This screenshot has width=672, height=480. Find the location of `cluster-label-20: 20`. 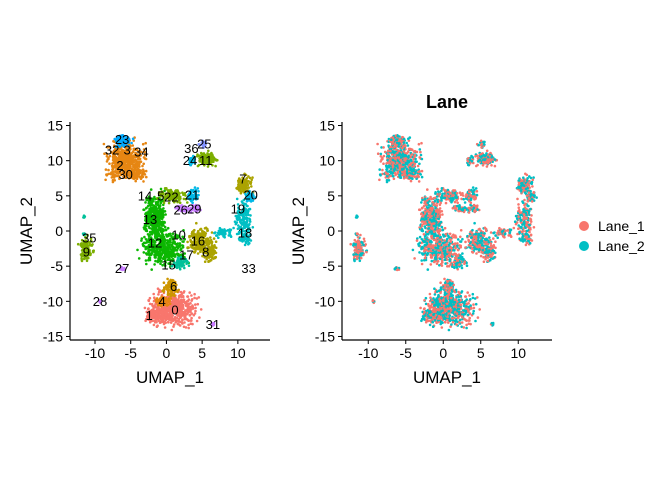

cluster-label-20: 20 is located at coordinates (250, 195).